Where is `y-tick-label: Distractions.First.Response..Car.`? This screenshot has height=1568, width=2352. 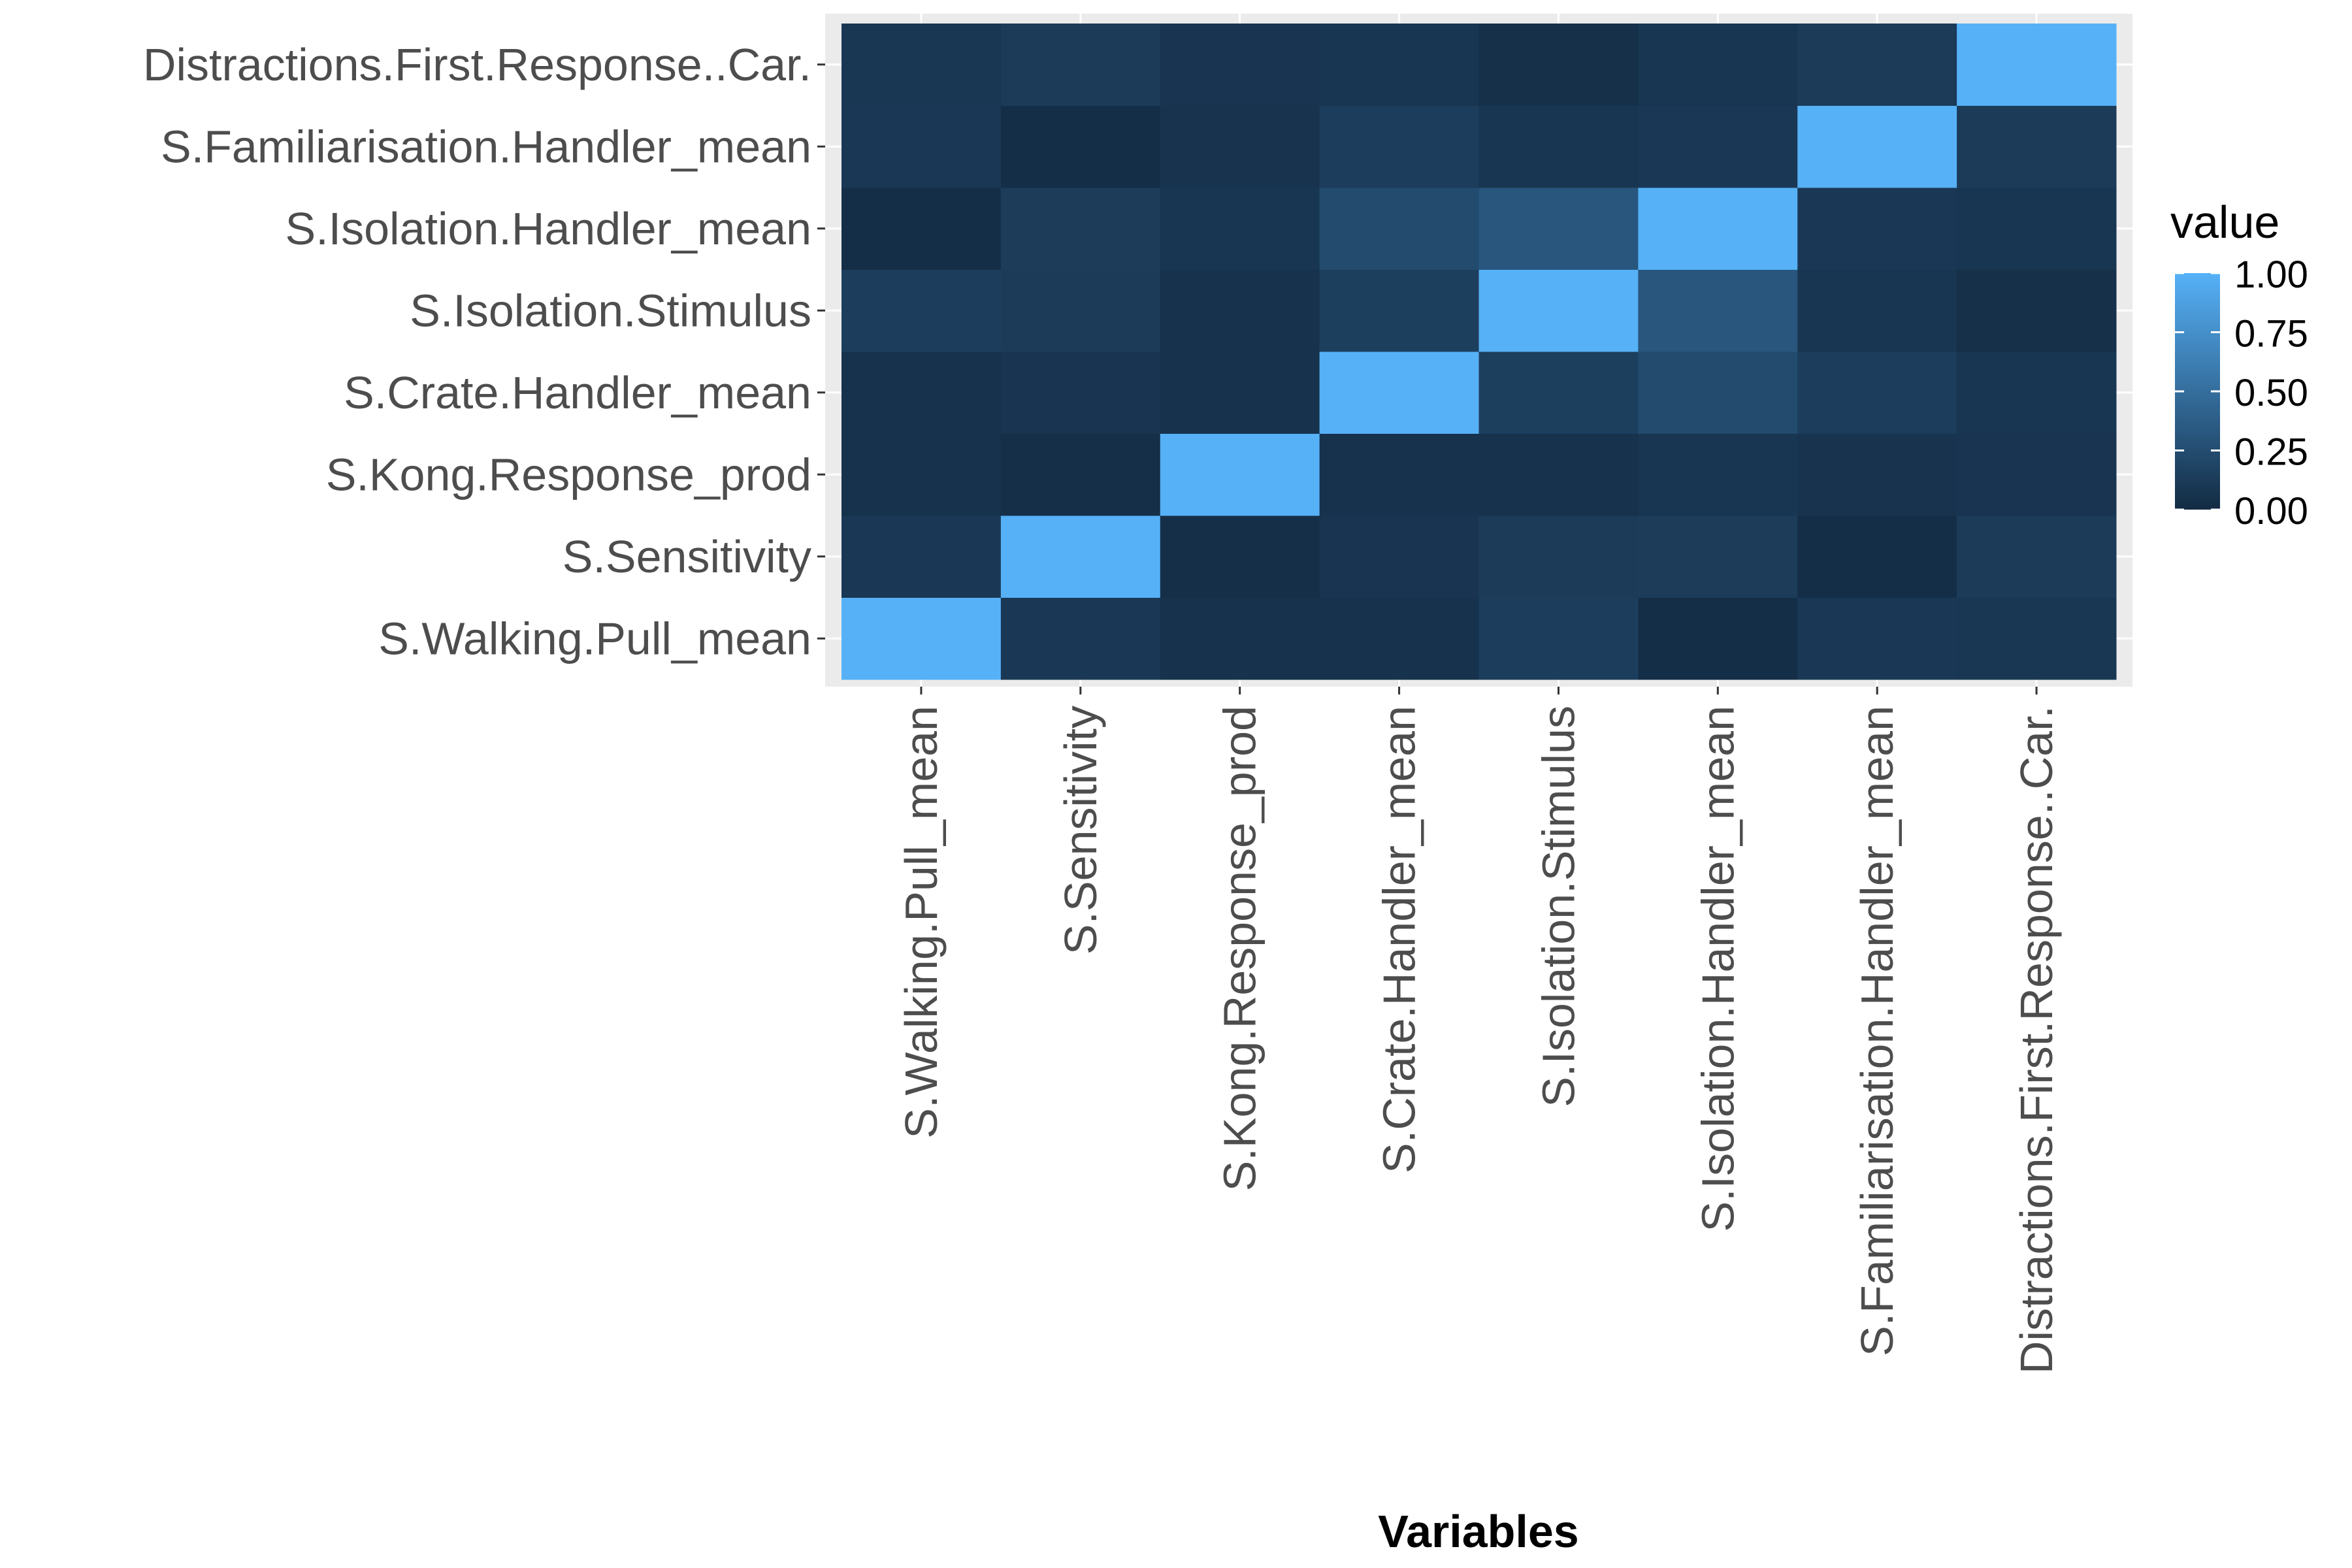 y-tick-label: Distractions.First.Response..Car. is located at coordinates (477, 64).